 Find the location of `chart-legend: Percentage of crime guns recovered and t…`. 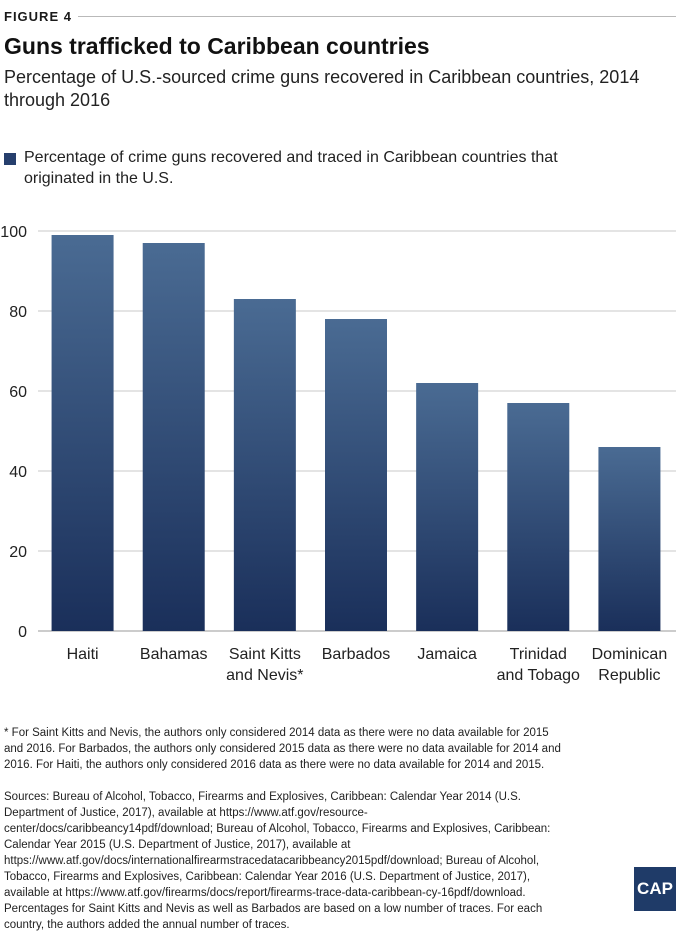

chart-legend: Percentage of crime guns recovered and t… is located at coordinates (294, 168).